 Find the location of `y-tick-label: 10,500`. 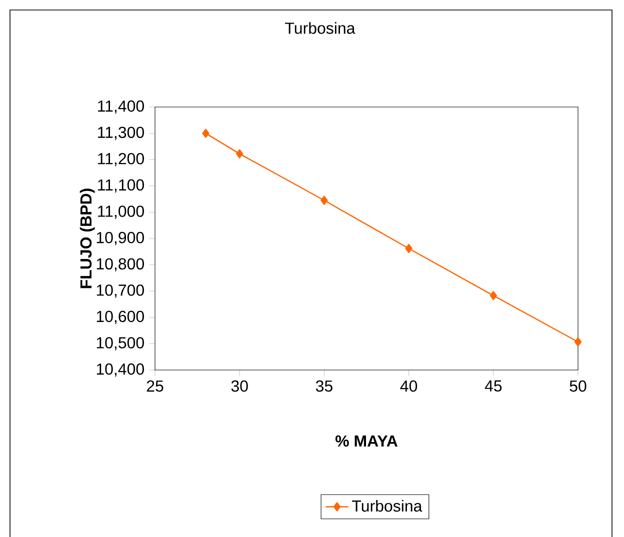

y-tick-label: 10,500 is located at coordinates (120, 343).